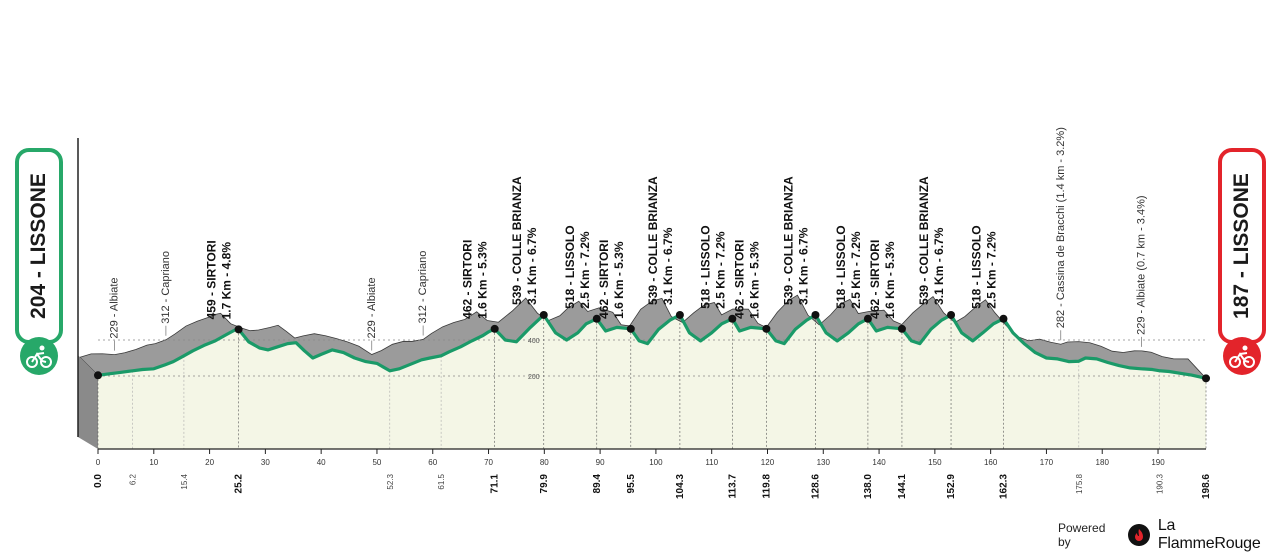  What do you see at coordinates (239, 484) in the screenshot?
I see `km-marker-label: 25.2` at bounding box center [239, 484].